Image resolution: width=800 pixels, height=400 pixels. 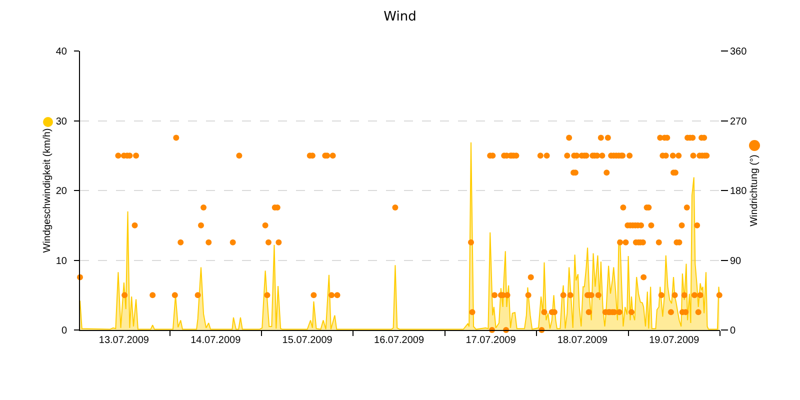 I want to click on y-tick-label: 40, so click(x=62, y=52).